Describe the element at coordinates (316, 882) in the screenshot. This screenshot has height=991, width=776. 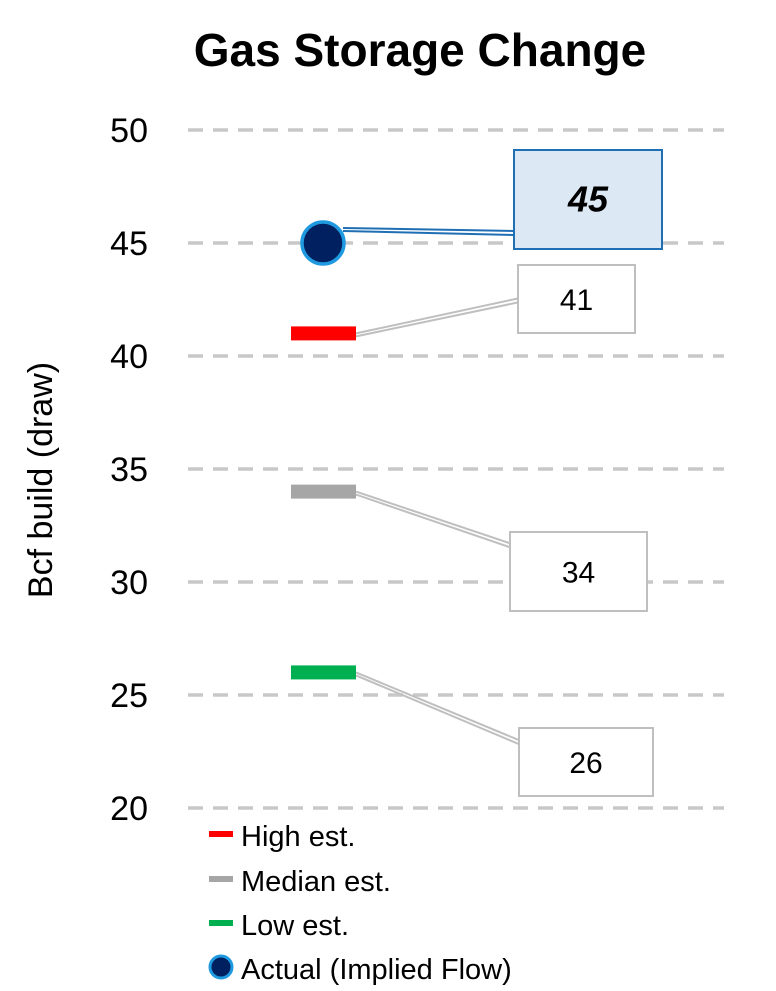
I see `legend-label: Median est.` at that location.